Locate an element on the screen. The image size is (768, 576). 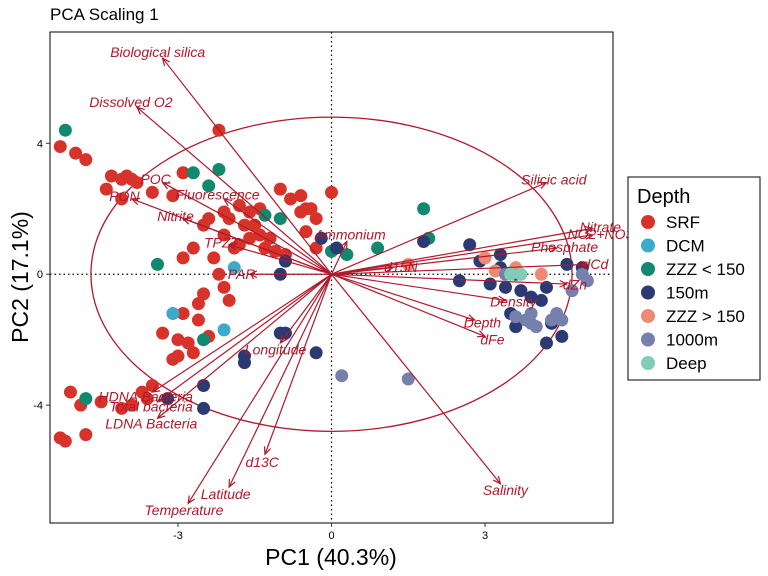
arrowhead-tpzt is located at coordinates (232, 247).